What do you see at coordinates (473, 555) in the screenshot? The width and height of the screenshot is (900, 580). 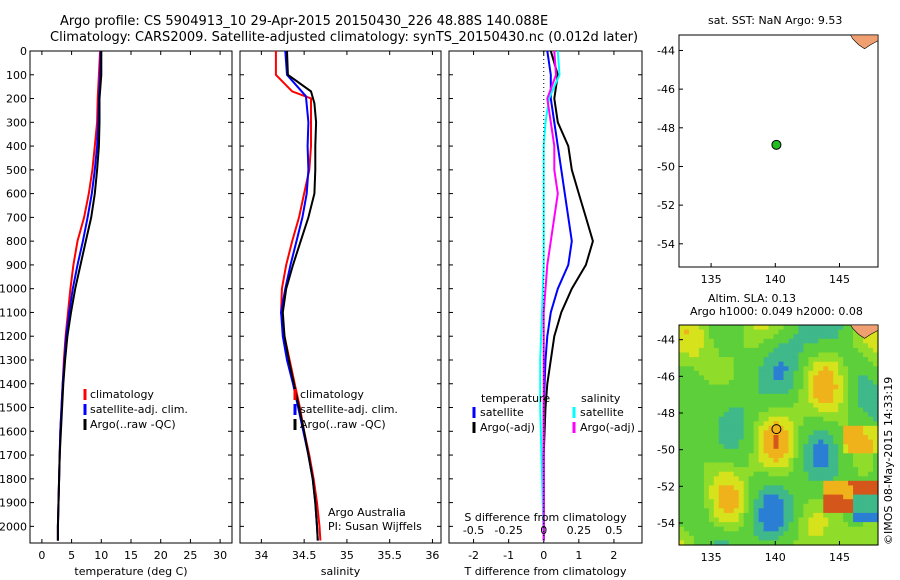 I see `difference-xtick-label: -2` at bounding box center [473, 555].